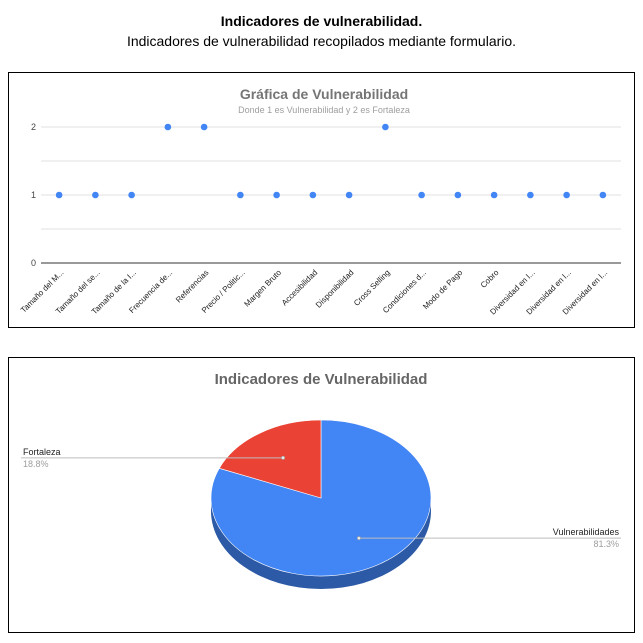 The width and height of the screenshot is (643, 643). I want to click on pie-side-wall, so click(321, 543).